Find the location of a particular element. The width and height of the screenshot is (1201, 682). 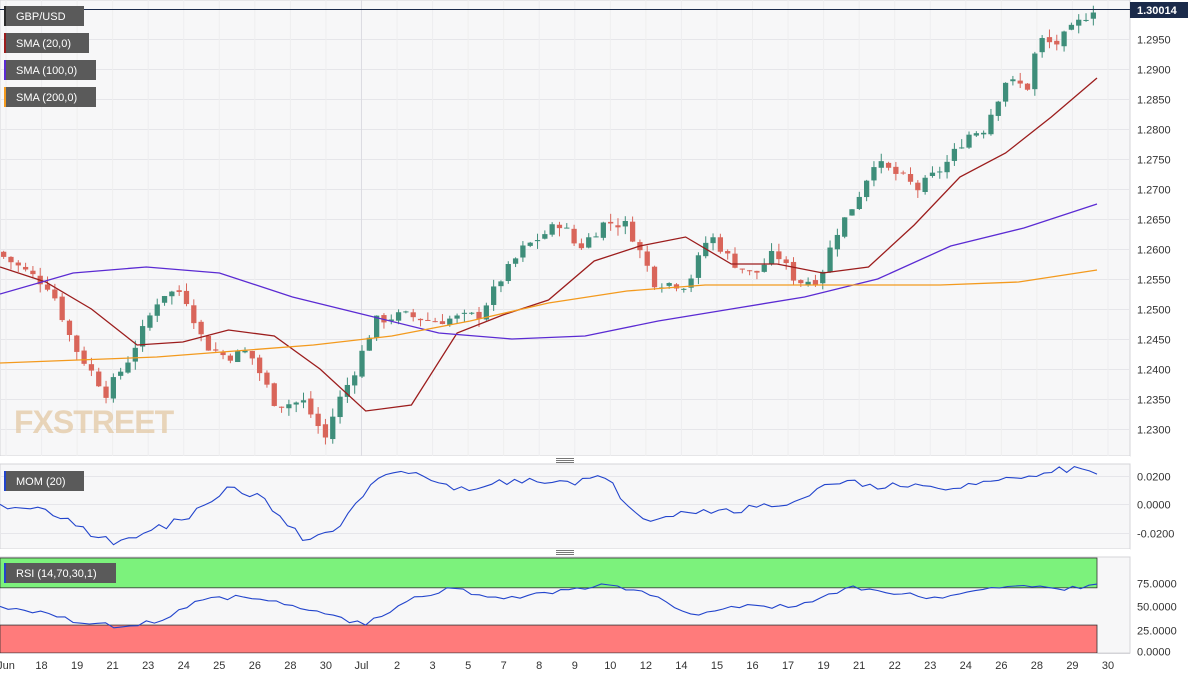

price-tick-label: 1.2500 is located at coordinates (1154, 311).